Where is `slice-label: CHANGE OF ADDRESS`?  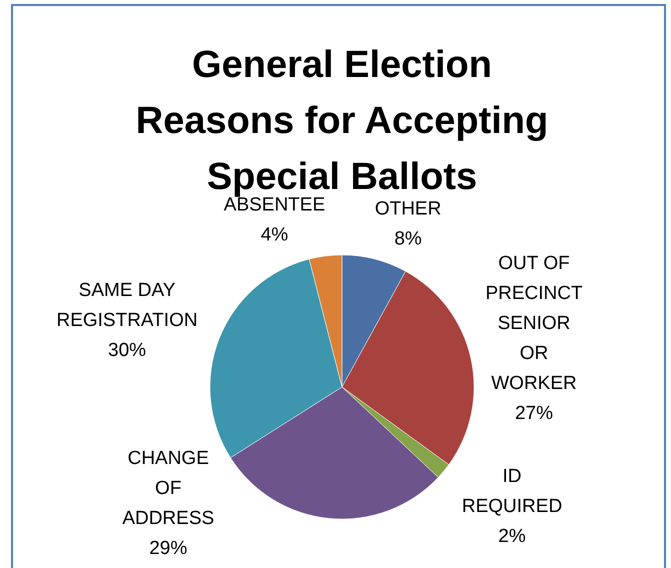 slice-label: CHANGE OF ADDRESS is located at coordinates (168, 488).